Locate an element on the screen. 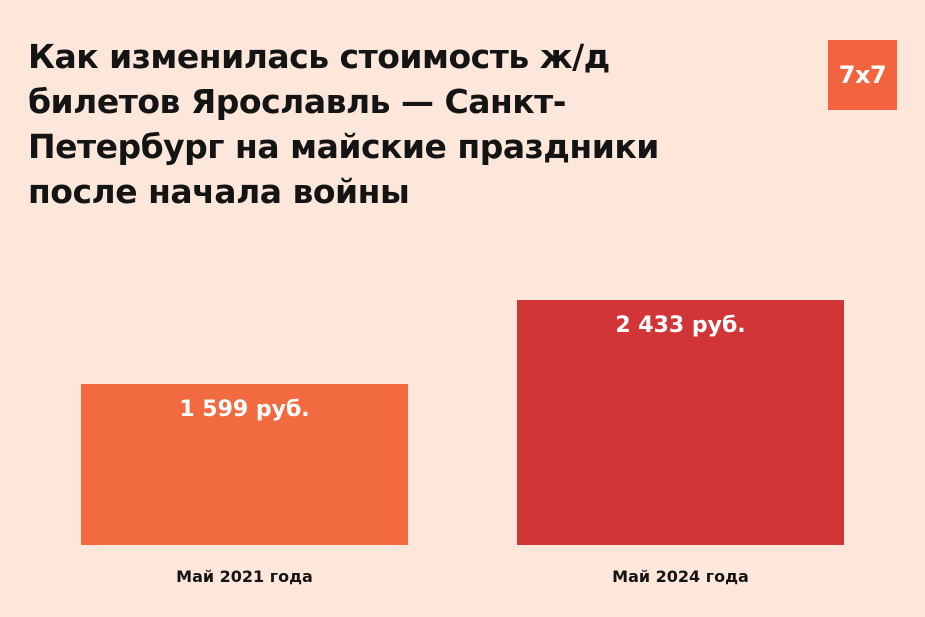 This screenshot has height=617, width=925. brand-logo: 7x7 is located at coordinates (862, 75).